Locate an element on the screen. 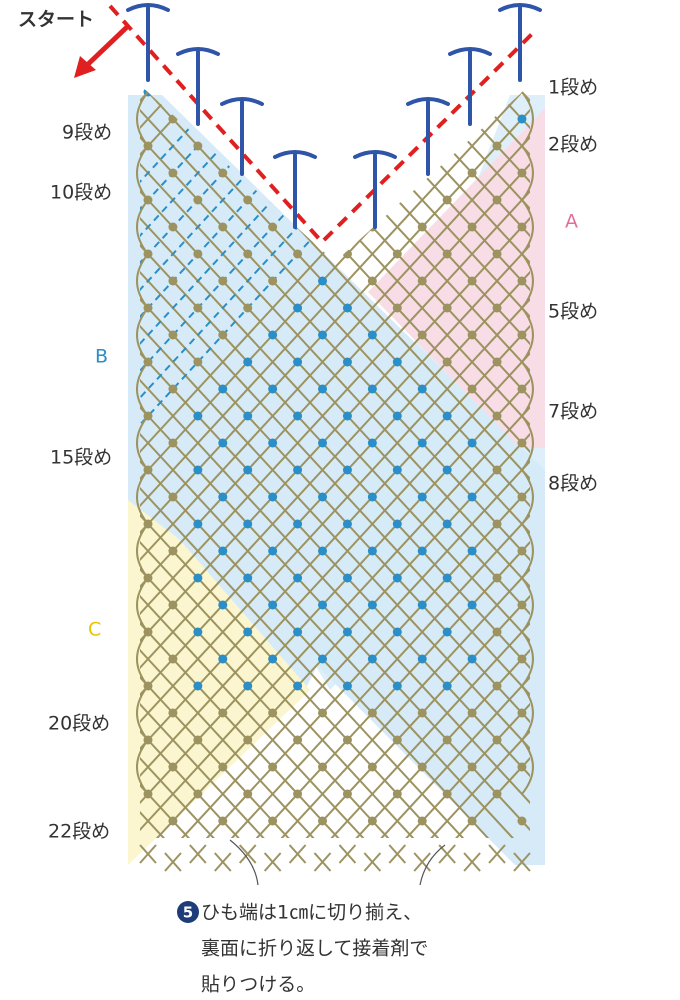 The width and height of the screenshot is (680, 1000). row-label: 2段め is located at coordinates (573, 145).